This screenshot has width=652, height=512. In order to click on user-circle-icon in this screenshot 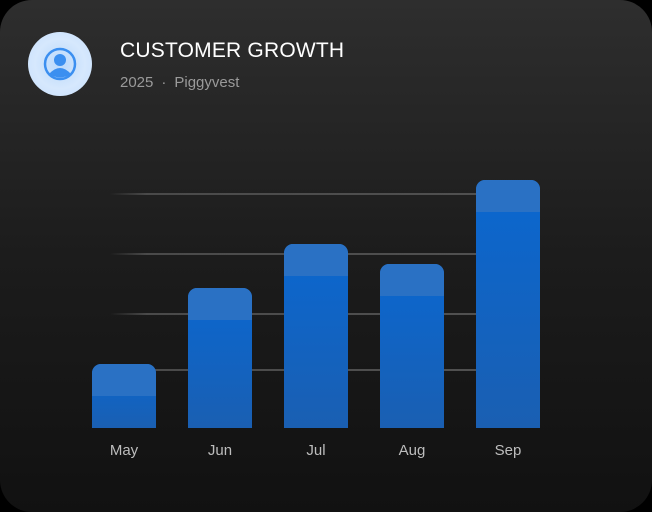, I will do `click(60, 64)`.